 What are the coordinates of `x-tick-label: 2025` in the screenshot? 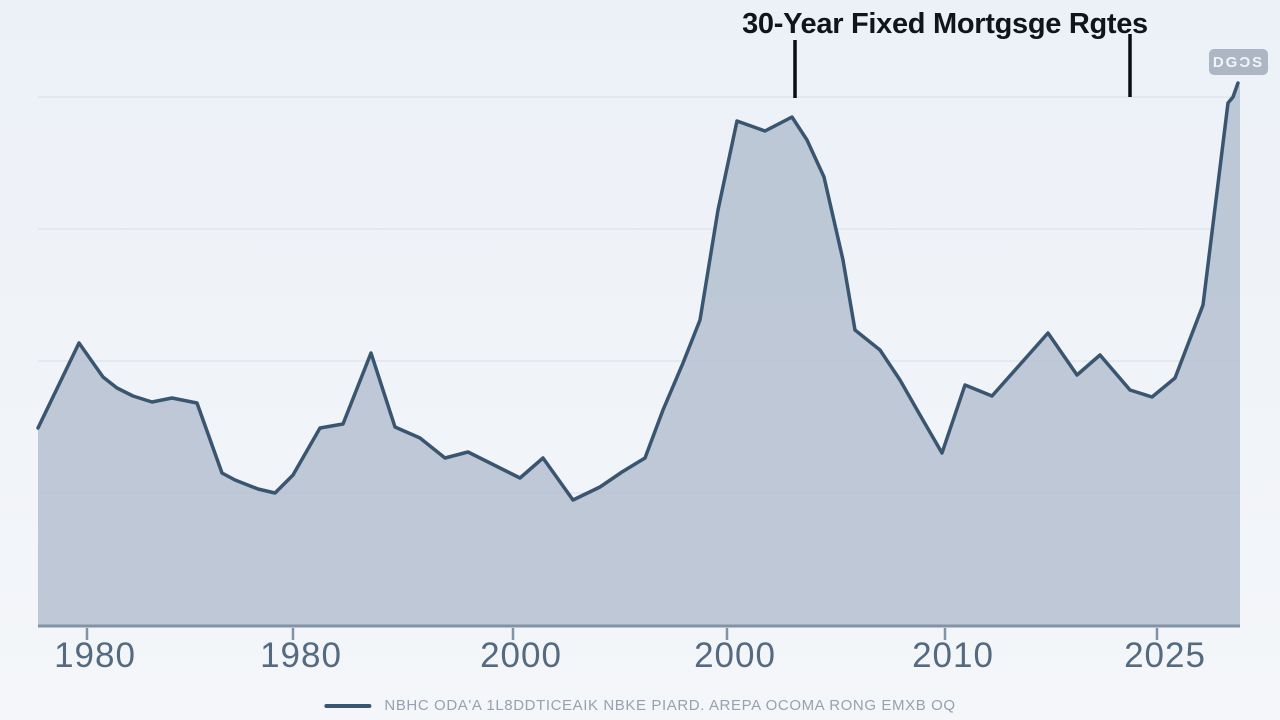 It's located at (1165, 655).